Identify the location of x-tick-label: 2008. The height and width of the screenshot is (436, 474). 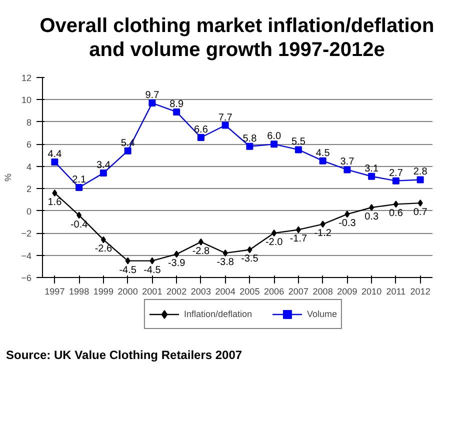
(322, 291).